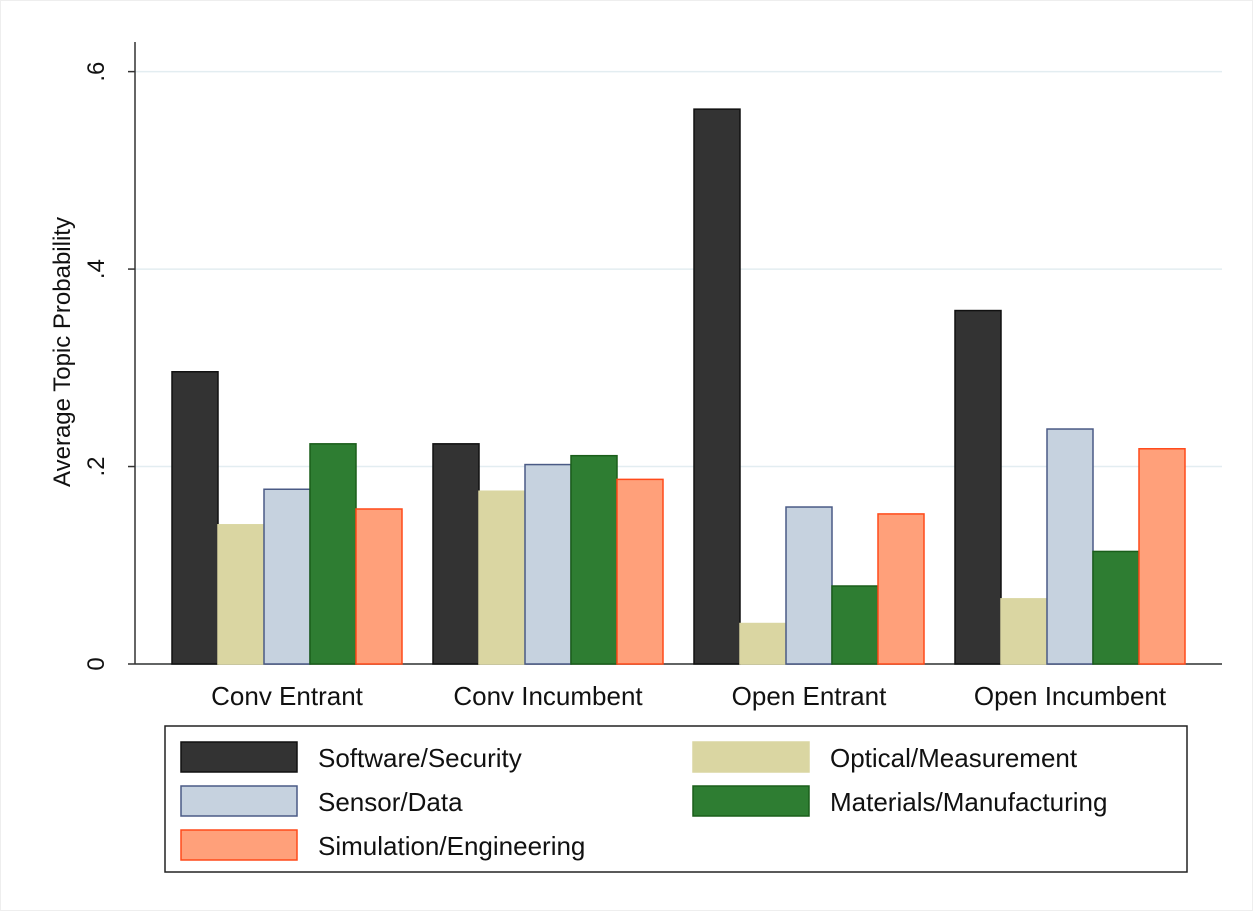  What do you see at coordinates (96, 269) in the screenshot?
I see `y-tick-label: .4` at bounding box center [96, 269].